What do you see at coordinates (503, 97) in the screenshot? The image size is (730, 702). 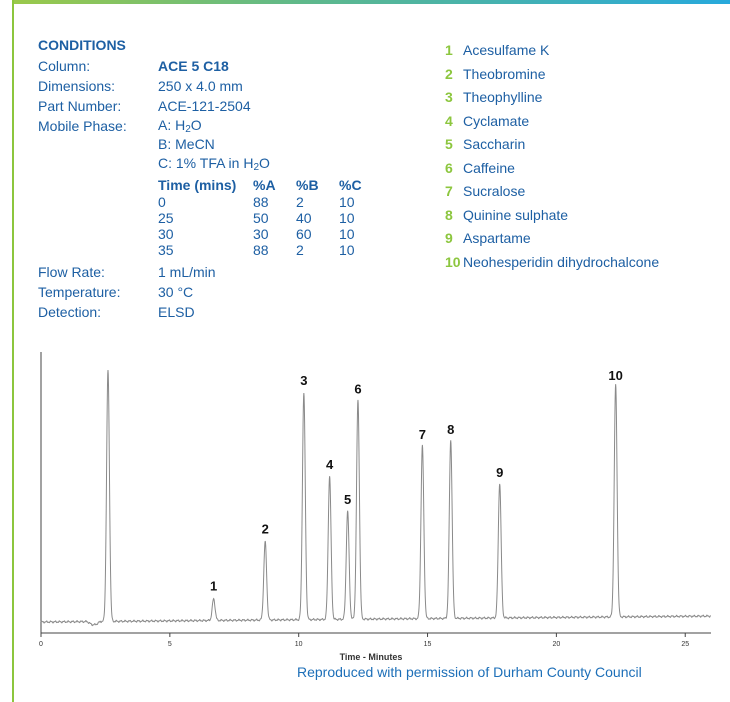 I see `legend-name: Theophylline` at bounding box center [503, 97].